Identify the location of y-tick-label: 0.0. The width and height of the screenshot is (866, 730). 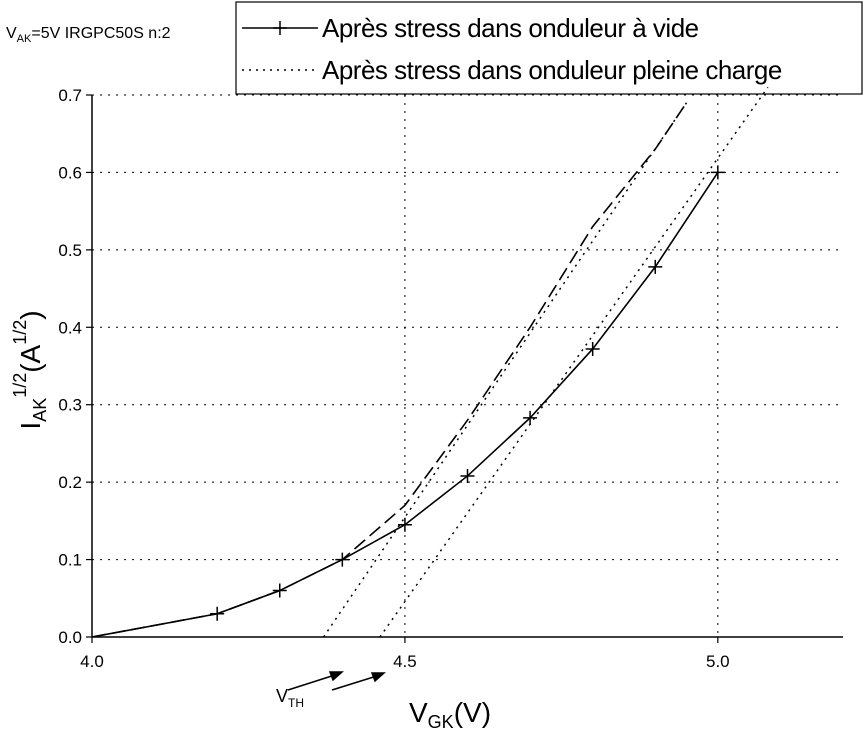
(70, 637).